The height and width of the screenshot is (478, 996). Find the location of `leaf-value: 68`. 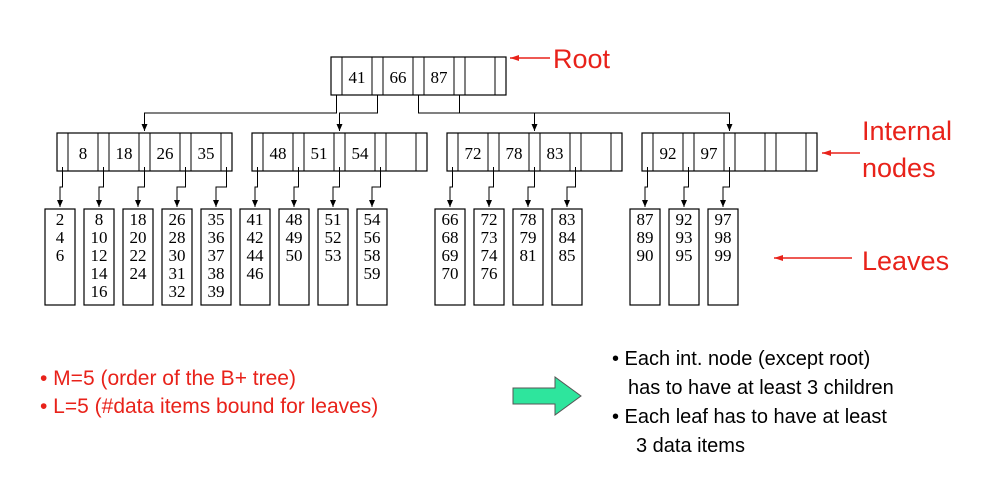

leaf-value: 68 is located at coordinates (450, 237).